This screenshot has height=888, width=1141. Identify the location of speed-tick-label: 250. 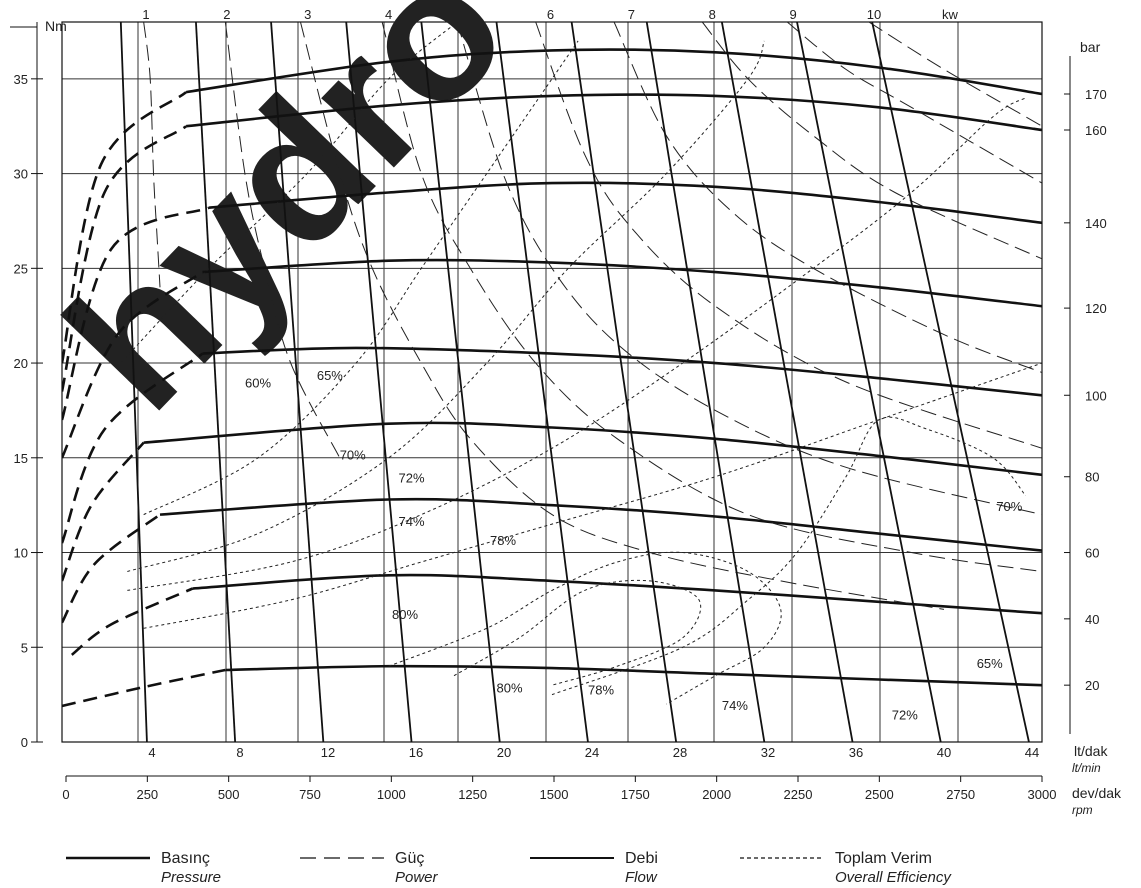
(147, 794).